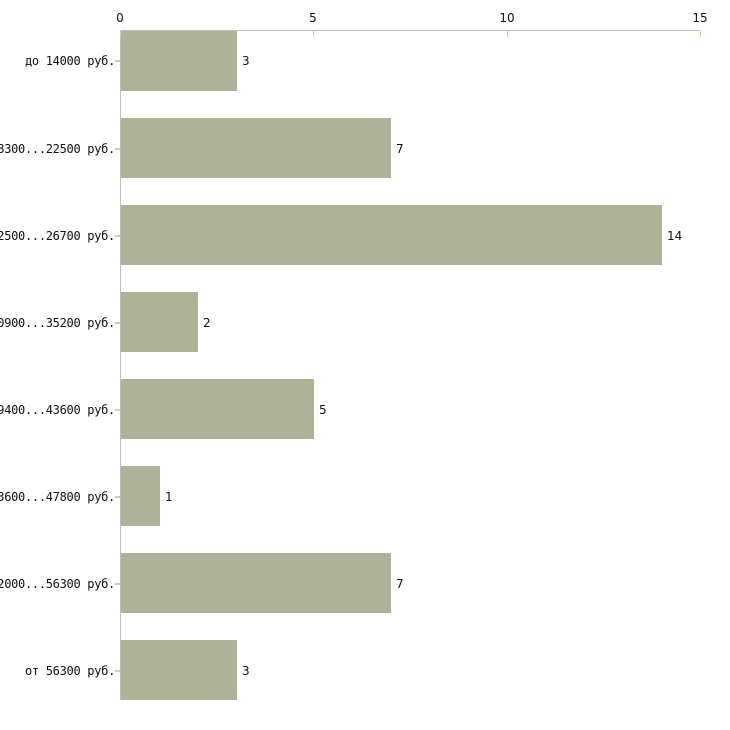  I want to click on category-label: 52000...56300 руб., so click(57, 584).